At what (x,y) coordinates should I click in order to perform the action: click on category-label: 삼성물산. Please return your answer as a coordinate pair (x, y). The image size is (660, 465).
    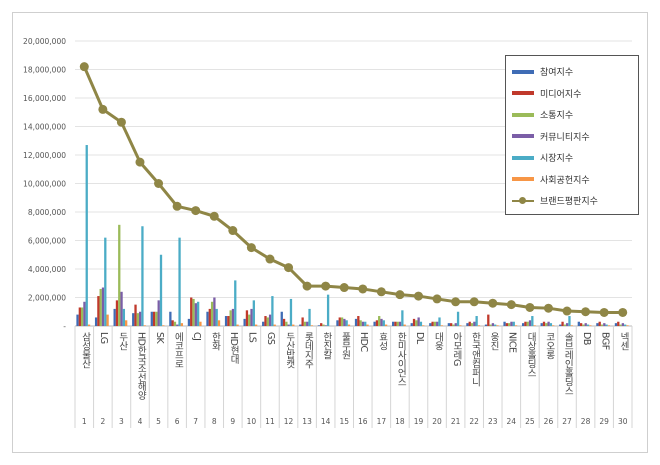
    Looking at the image, I should click on (85, 350).